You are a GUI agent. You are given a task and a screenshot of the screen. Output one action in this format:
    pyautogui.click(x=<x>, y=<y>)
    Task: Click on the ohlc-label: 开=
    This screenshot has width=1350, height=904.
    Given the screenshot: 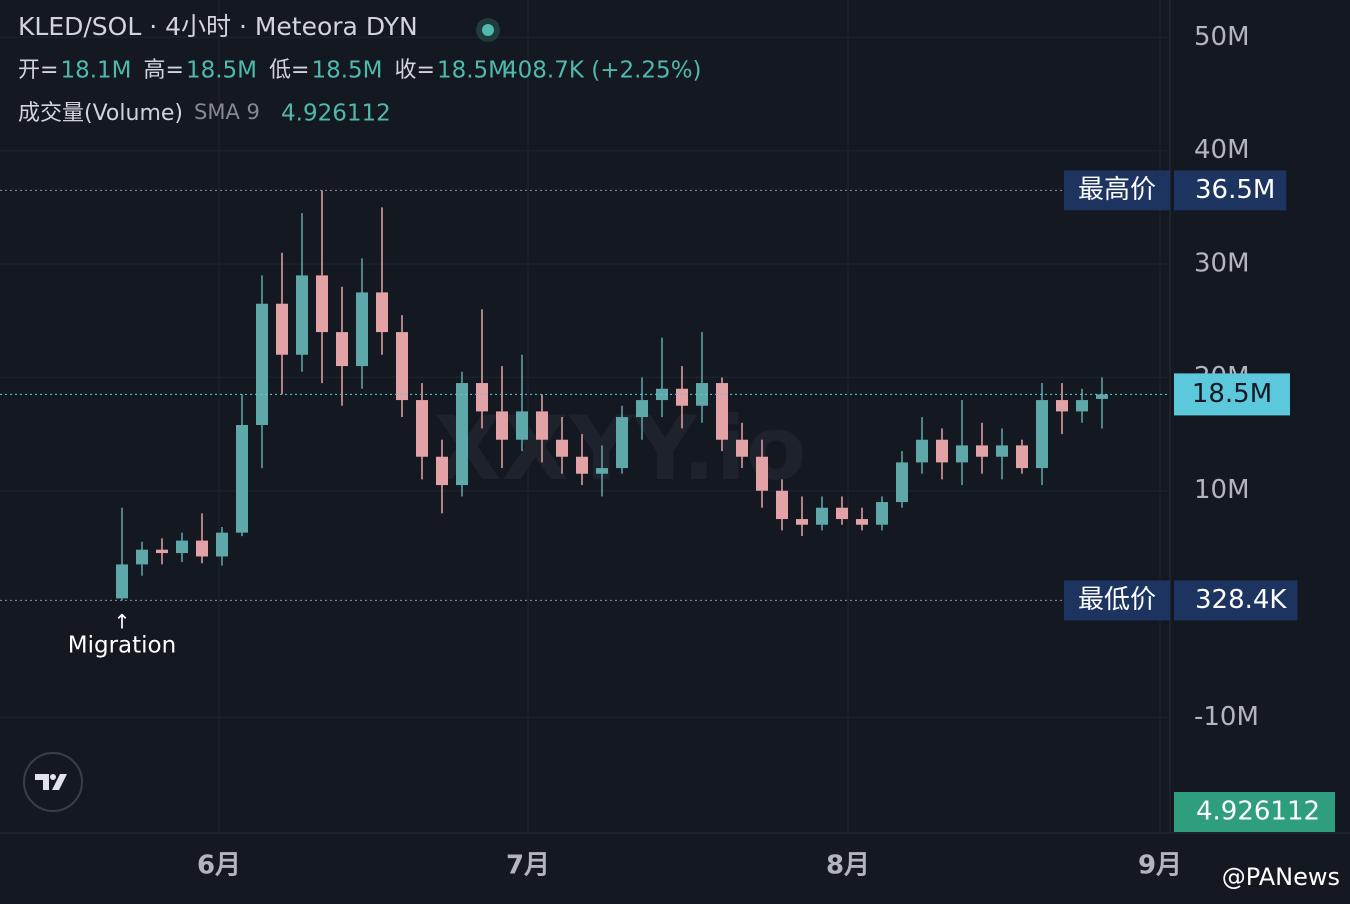 What is the action you would take?
    pyautogui.click(x=38, y=70)
    